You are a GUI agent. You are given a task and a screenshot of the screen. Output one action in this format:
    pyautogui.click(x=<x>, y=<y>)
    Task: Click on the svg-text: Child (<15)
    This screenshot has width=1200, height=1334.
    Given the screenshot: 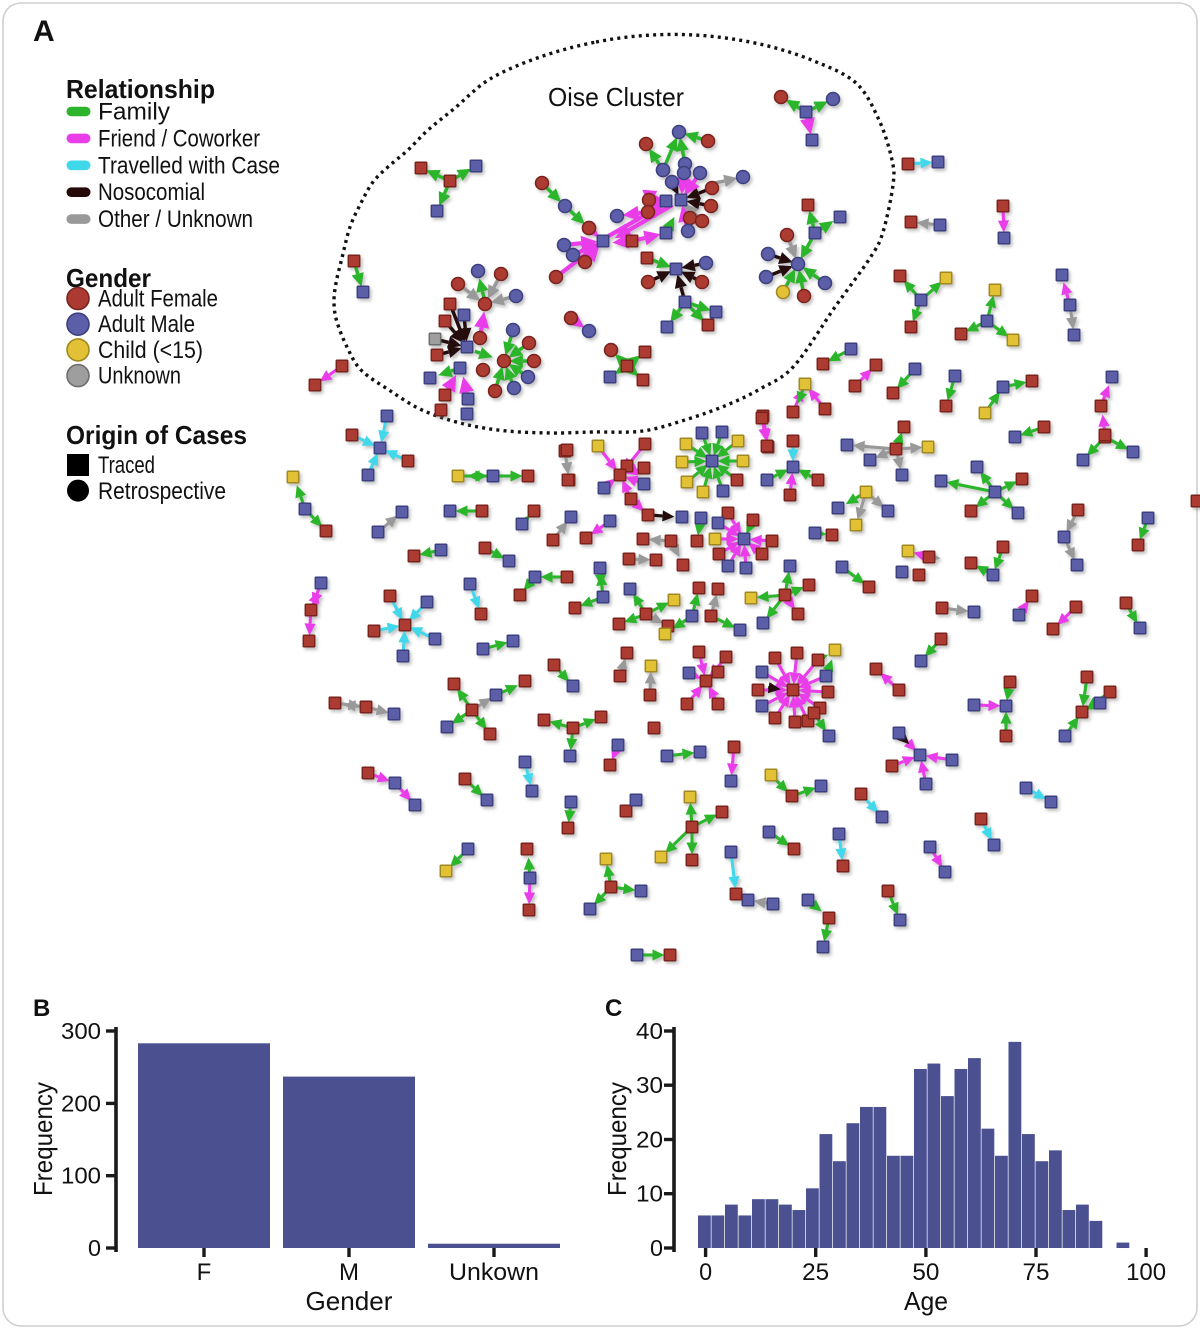 What is the action you would take?
    pyautogui.click(x=150, y=350)
    